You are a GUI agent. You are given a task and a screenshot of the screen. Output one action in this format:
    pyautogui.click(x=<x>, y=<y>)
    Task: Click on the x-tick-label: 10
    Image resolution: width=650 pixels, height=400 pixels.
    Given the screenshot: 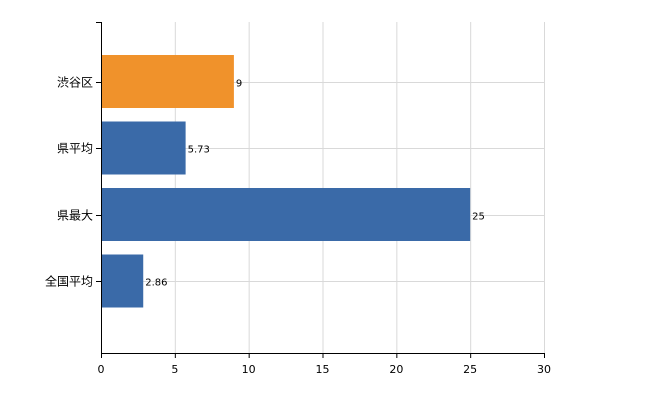 What is the action you would take?
    pyautogui.click(x=249, y=369)
    